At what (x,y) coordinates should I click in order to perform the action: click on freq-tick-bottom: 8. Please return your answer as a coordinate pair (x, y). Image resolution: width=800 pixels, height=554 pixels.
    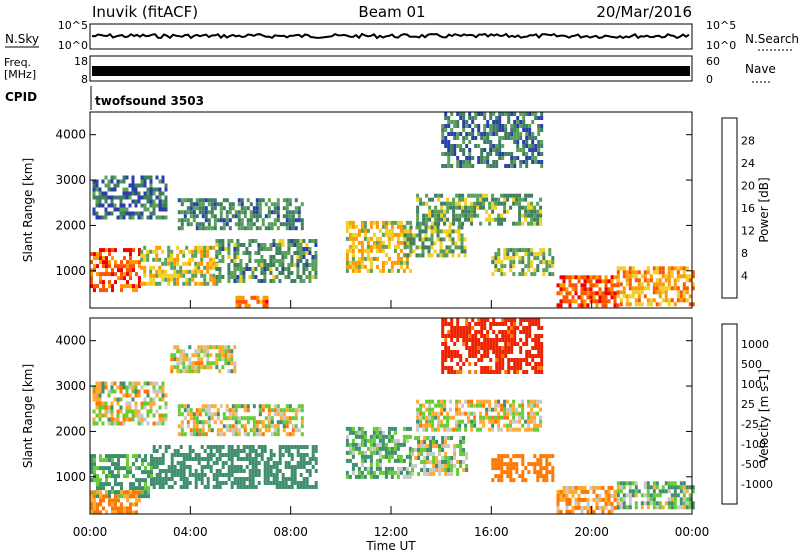
    Looking at the image, I should click on (84, 79).